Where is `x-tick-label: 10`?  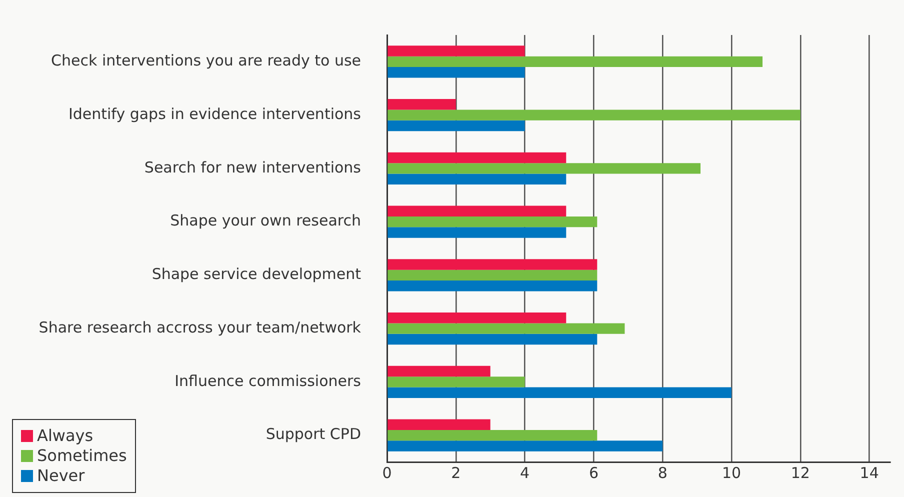 x-tick-label: 10 is located at coordinates (732, 473).